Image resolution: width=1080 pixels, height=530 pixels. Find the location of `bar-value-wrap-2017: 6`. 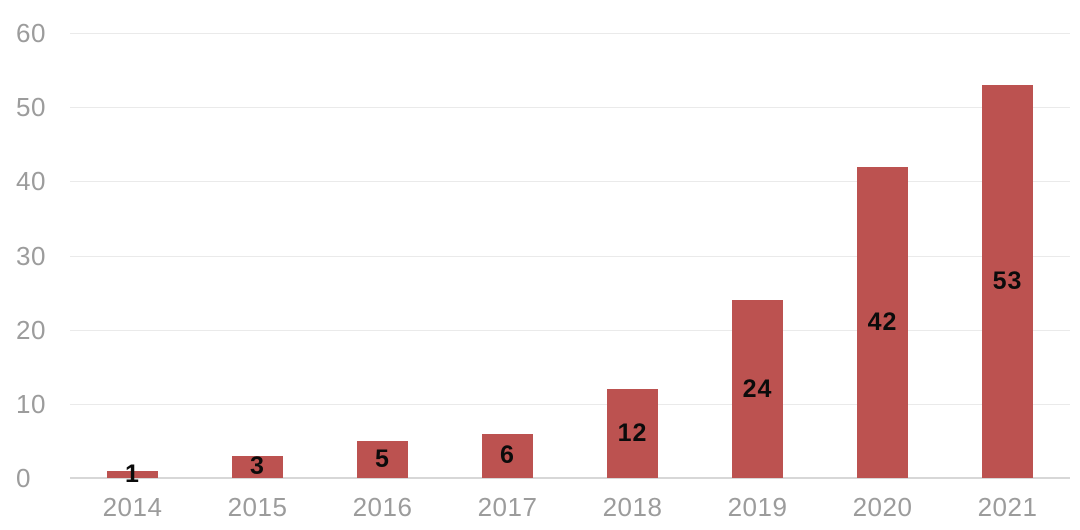

bar-value-wrap-2017: 6 is located at coordinates (507, 456).